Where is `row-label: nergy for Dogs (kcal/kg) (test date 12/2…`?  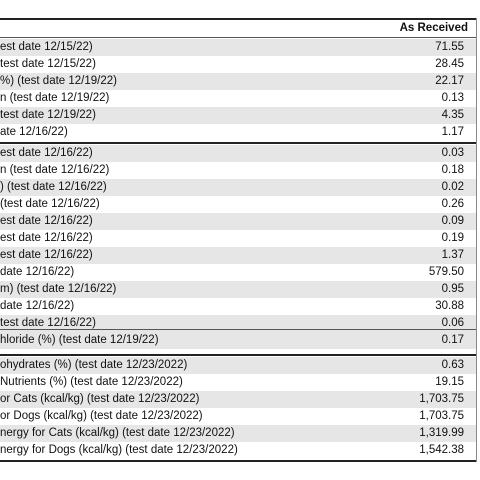 row-label: nergy for Dogs (kcal/kg) (test date 12/2… is located at coordinates (119, 450).